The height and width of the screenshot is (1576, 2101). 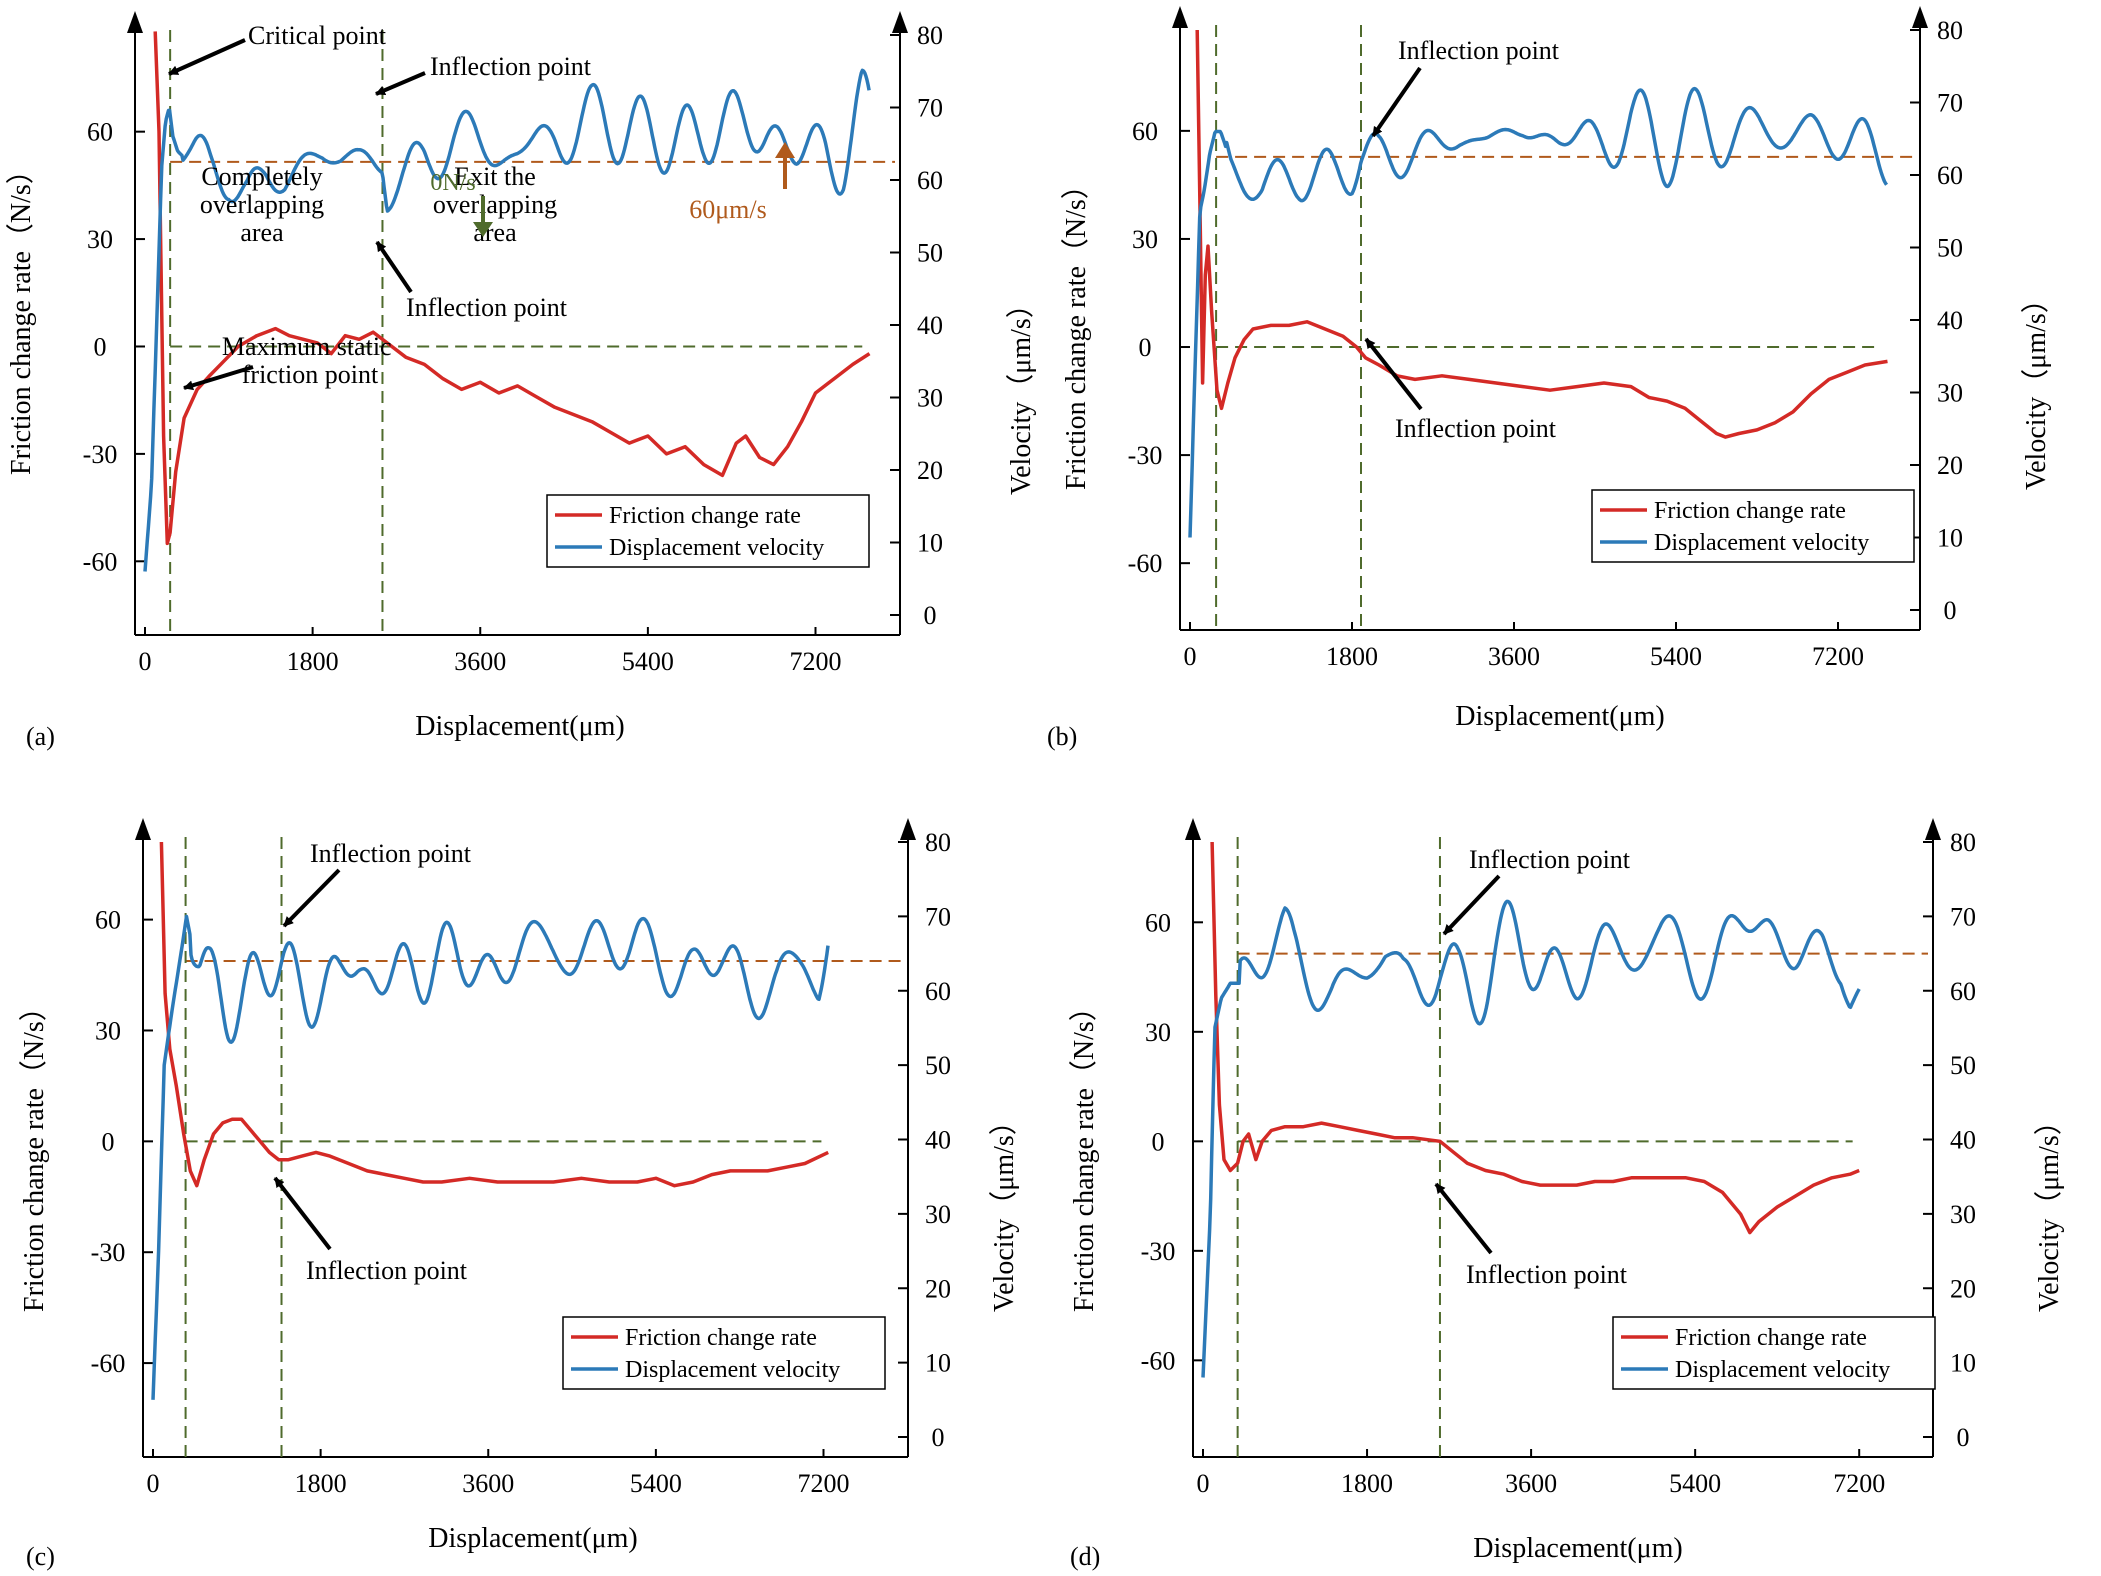 What do you see at coordinates (487, 307) in the screenshot?
I see `panel-a-annotation-inflection-bottom: Inflection point` at bounding box center [487, 307].